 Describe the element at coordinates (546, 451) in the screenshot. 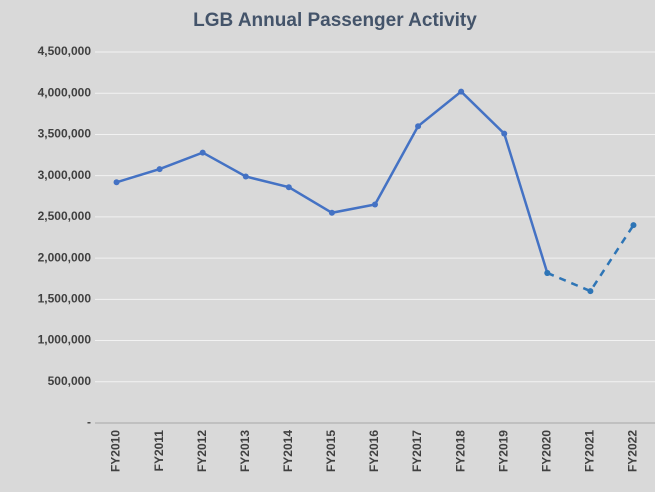

I see `x-tick-label: FY2020` at that location.